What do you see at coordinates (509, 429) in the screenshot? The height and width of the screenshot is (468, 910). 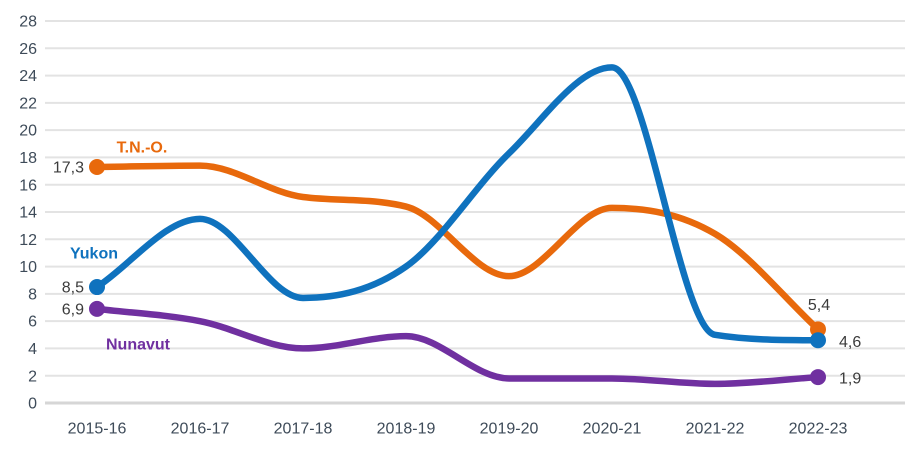 I see `x-tick-label: 2019-20` at bounding box center [509, 429].